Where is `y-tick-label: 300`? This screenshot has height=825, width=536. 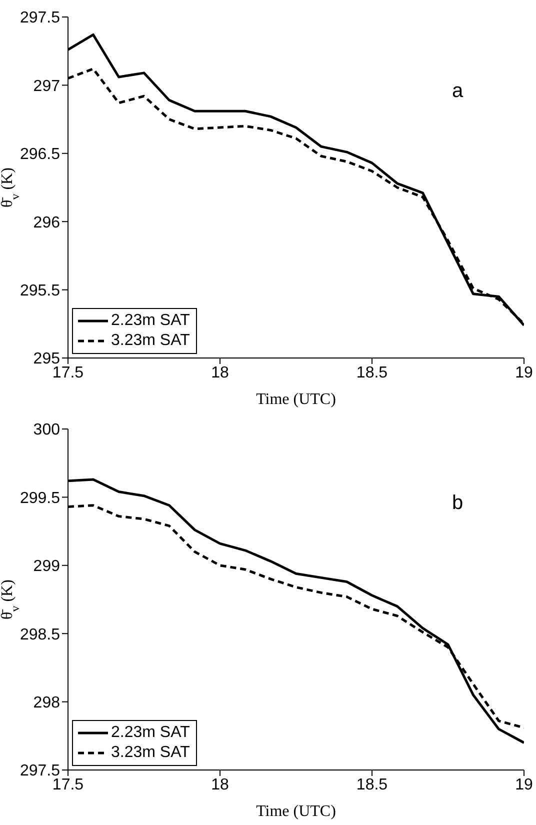 y-tick-label: 300 is located at coordinates (46, 430).